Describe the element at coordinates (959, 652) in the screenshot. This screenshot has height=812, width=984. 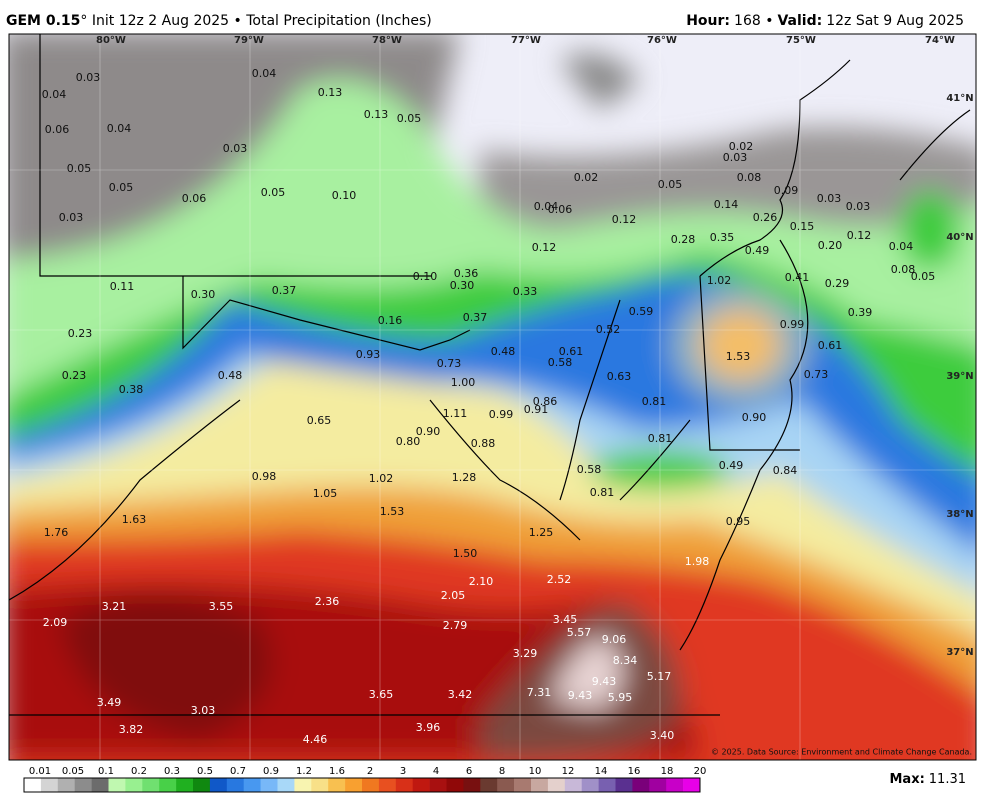
I see `latitude-label: 37°N` at that location.